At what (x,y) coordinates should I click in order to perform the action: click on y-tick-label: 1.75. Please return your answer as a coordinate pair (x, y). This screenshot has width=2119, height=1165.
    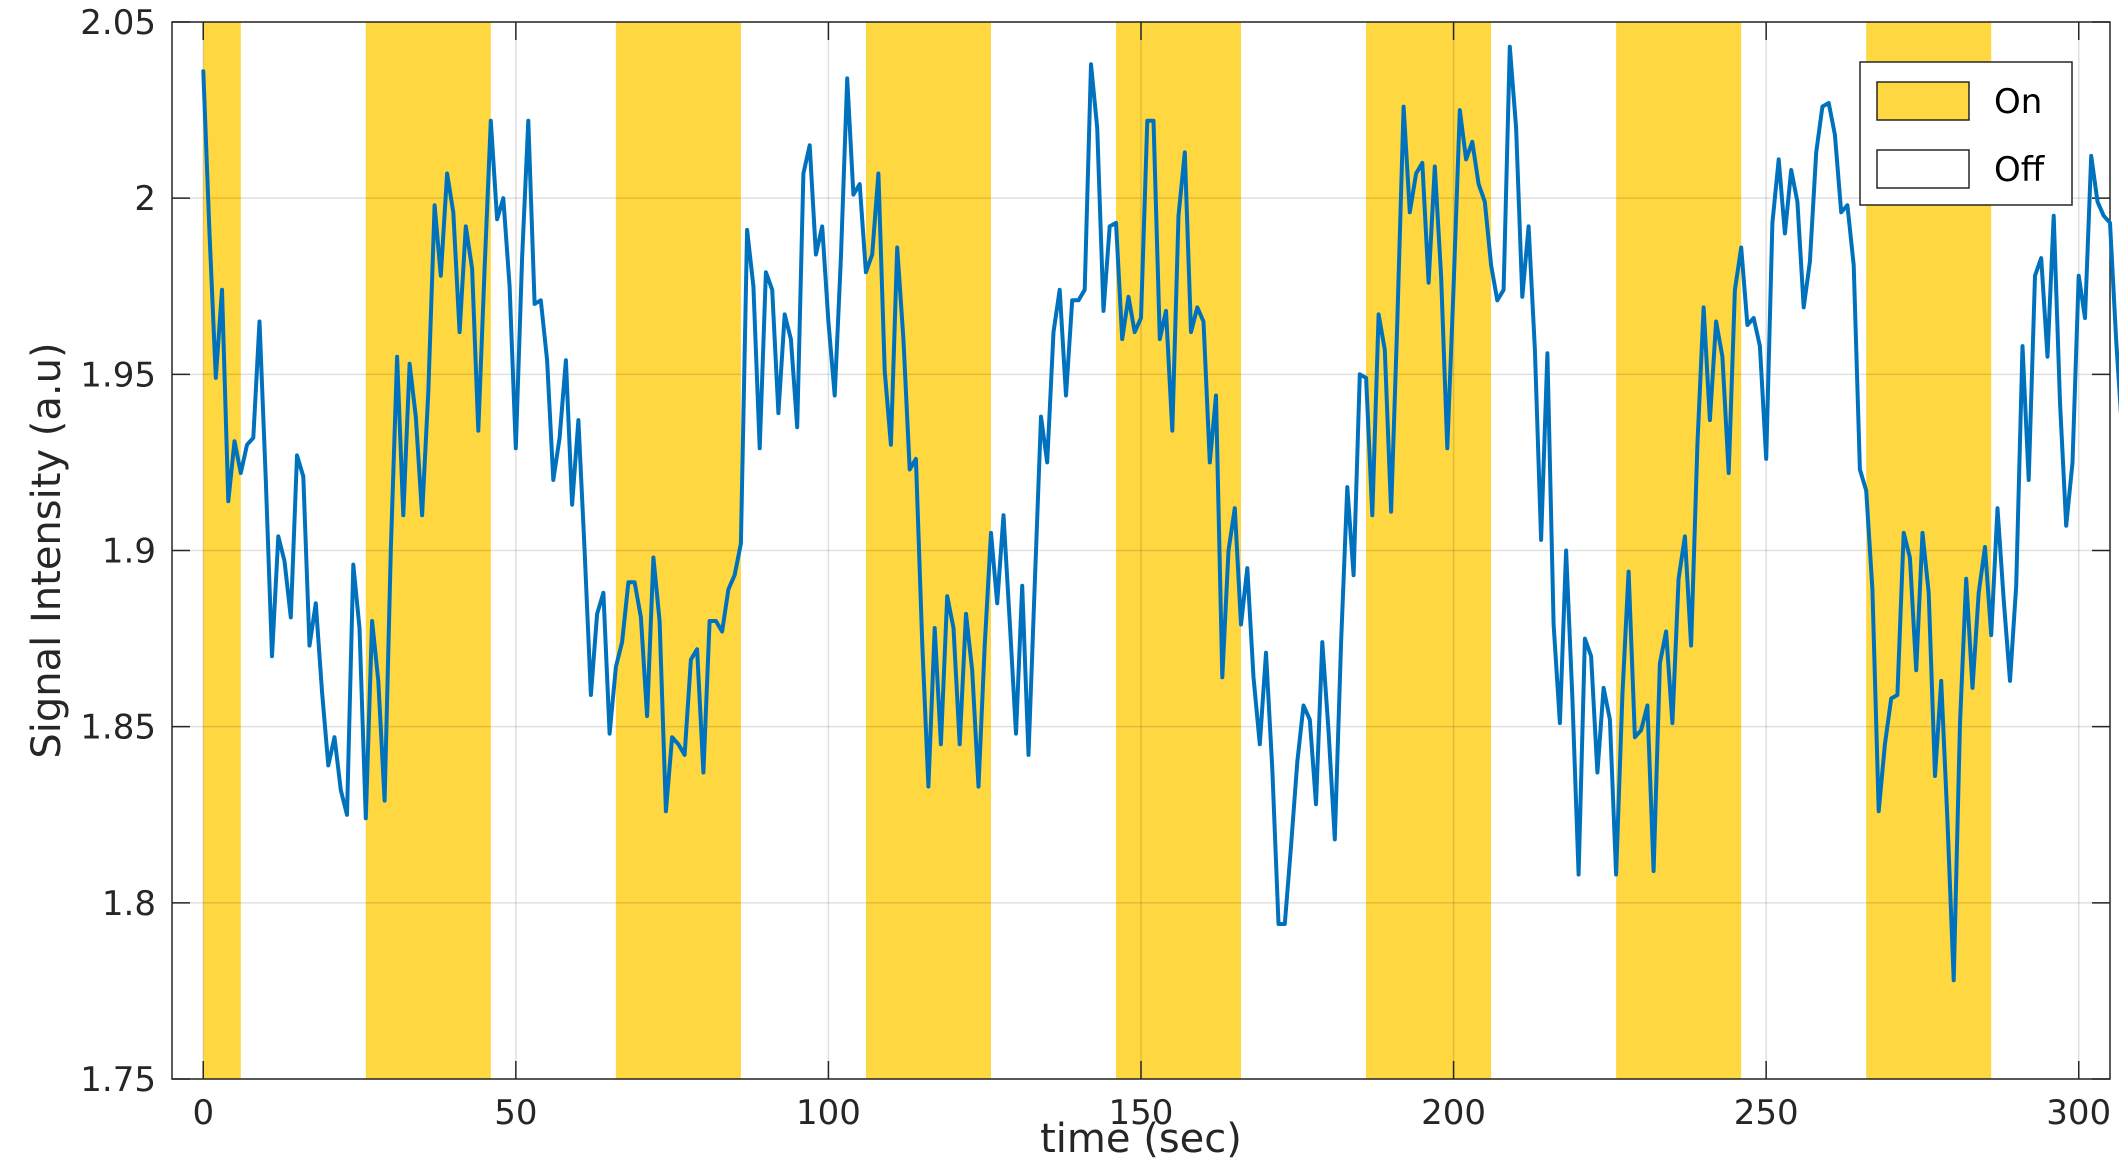
    Looking at the image, I should click on (118, 1080).